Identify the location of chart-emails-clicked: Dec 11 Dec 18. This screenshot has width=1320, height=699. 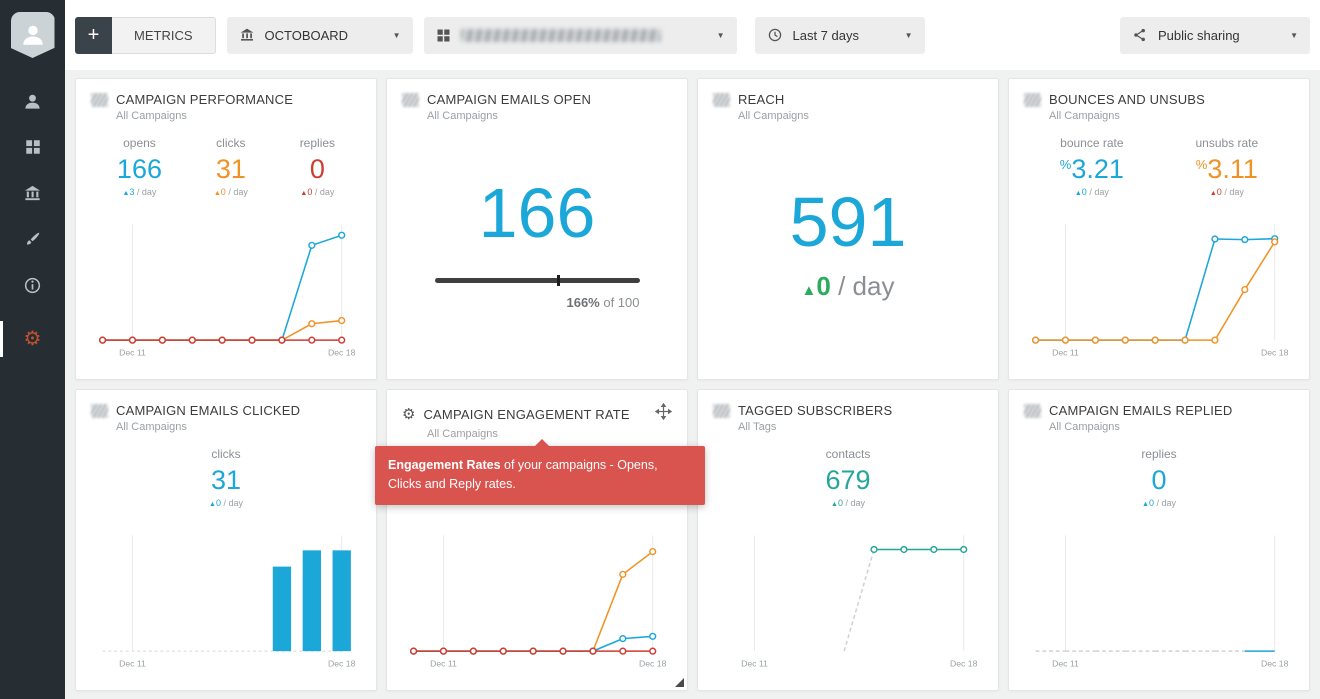
(226, 601).